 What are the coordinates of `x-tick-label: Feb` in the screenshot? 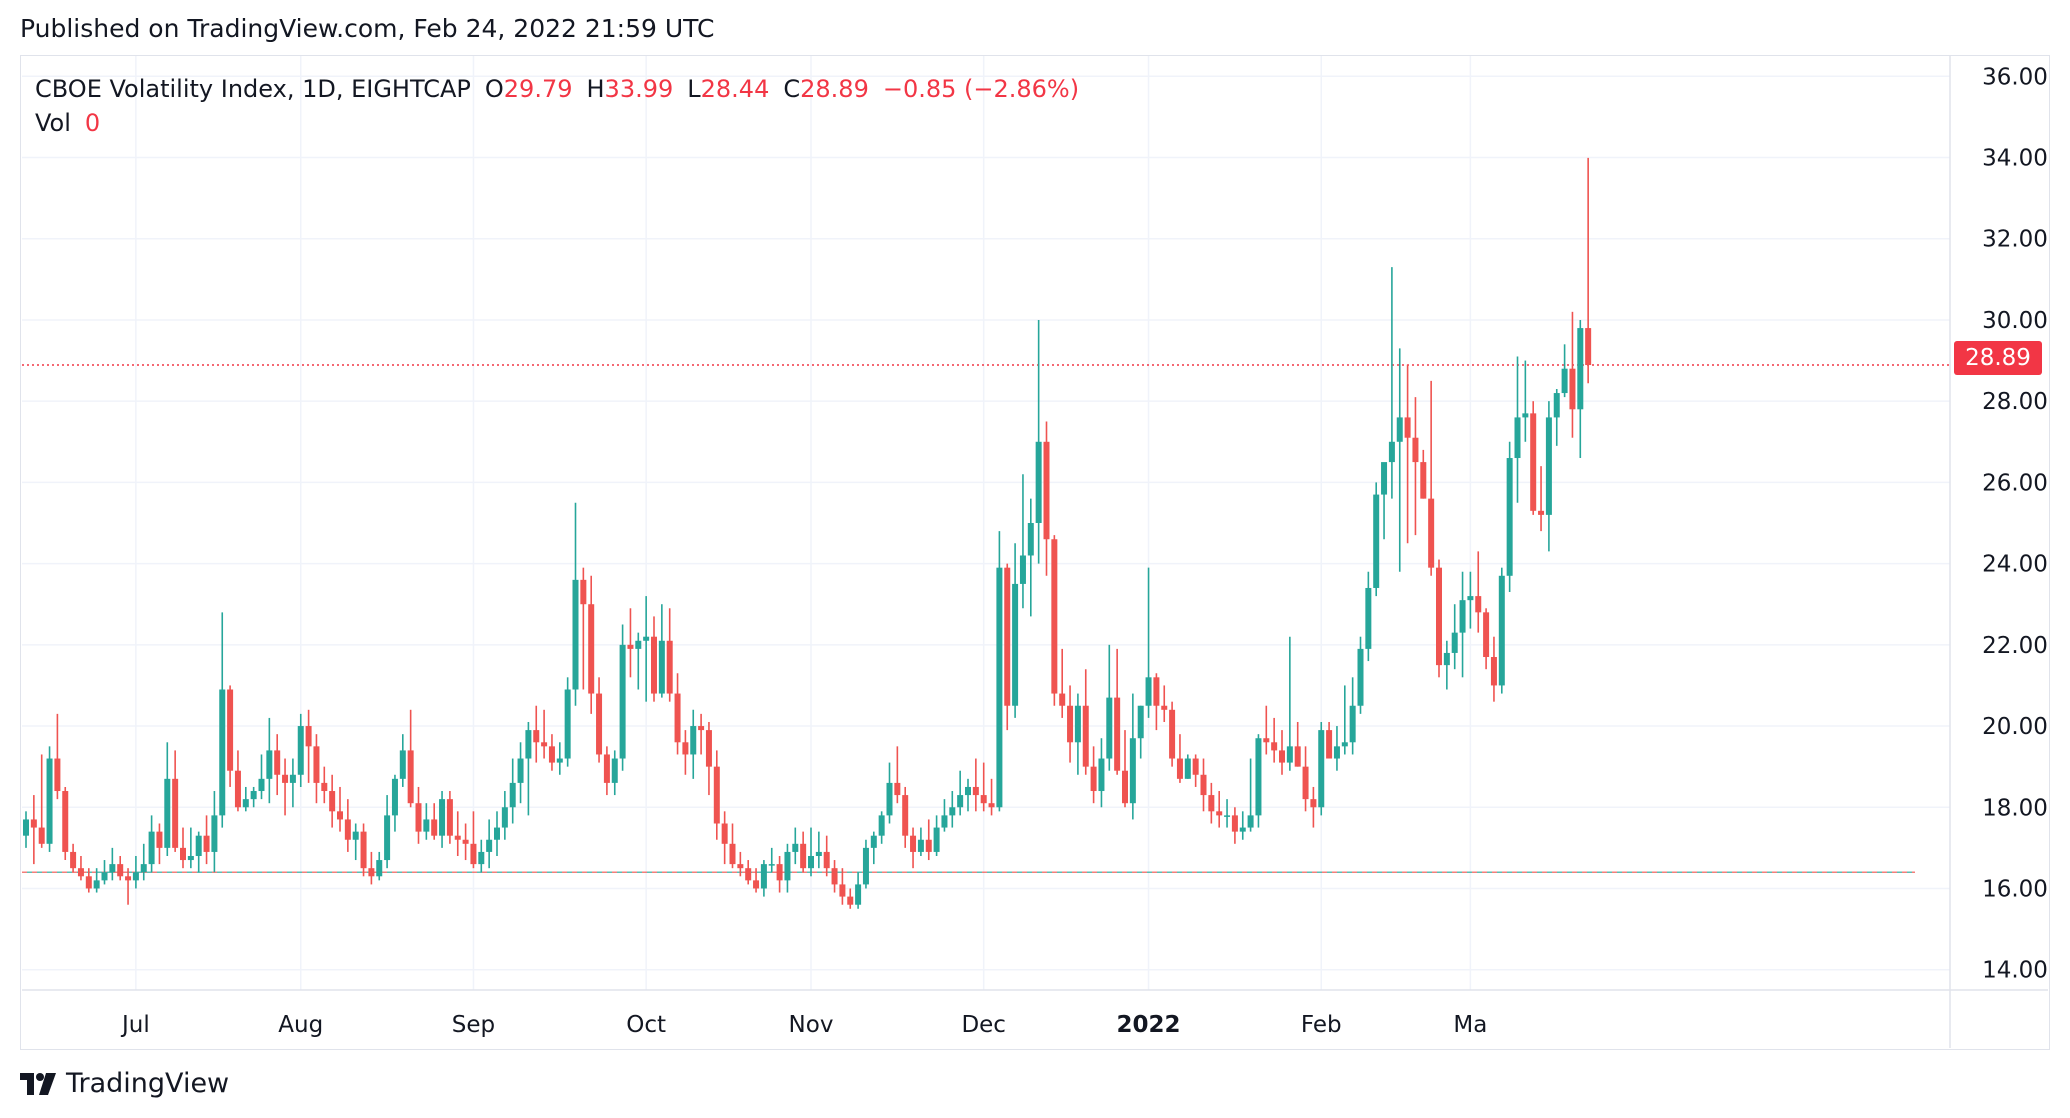 It's located at (1321, 1025).